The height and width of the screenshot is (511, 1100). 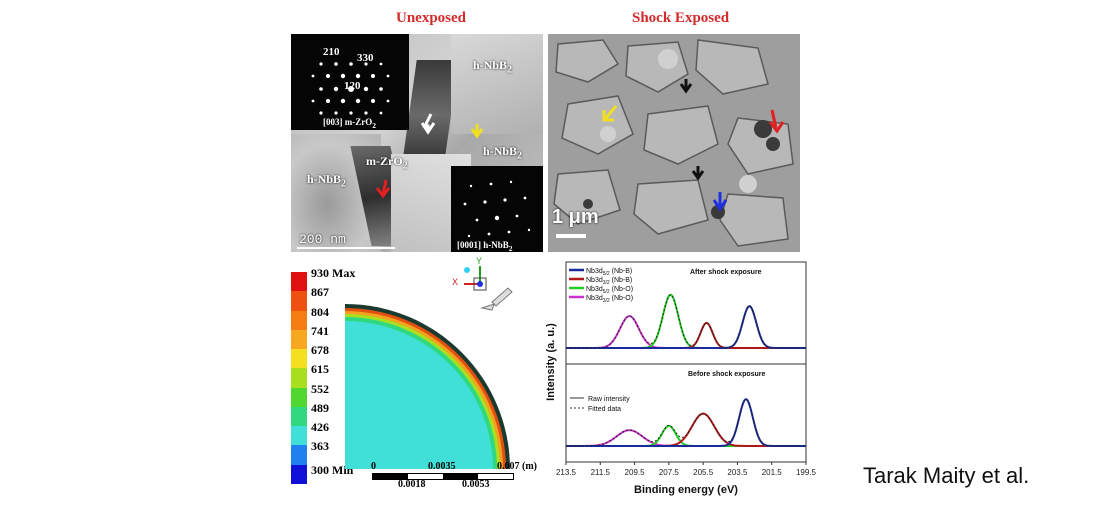 What do you see at coordinates (443, 476) in the screenshot?
I see `scale-ruler` at bounding box center [443, 476].